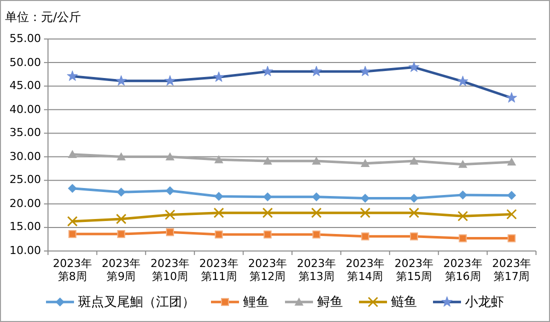 The width and height of the screenshot is (550, 322). I want to click on legend-label: 鲢鱼, so click(404, 302).